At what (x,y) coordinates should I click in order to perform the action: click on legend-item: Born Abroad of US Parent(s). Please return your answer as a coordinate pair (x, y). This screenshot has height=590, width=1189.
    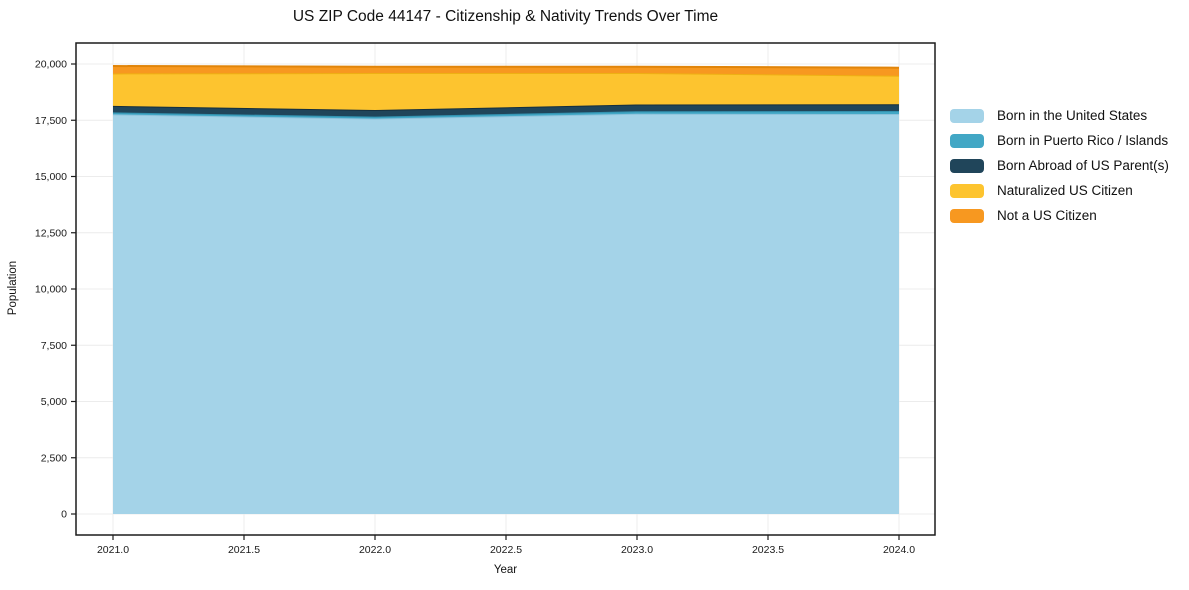
    Looking at the image, I should click on (1059, 165).